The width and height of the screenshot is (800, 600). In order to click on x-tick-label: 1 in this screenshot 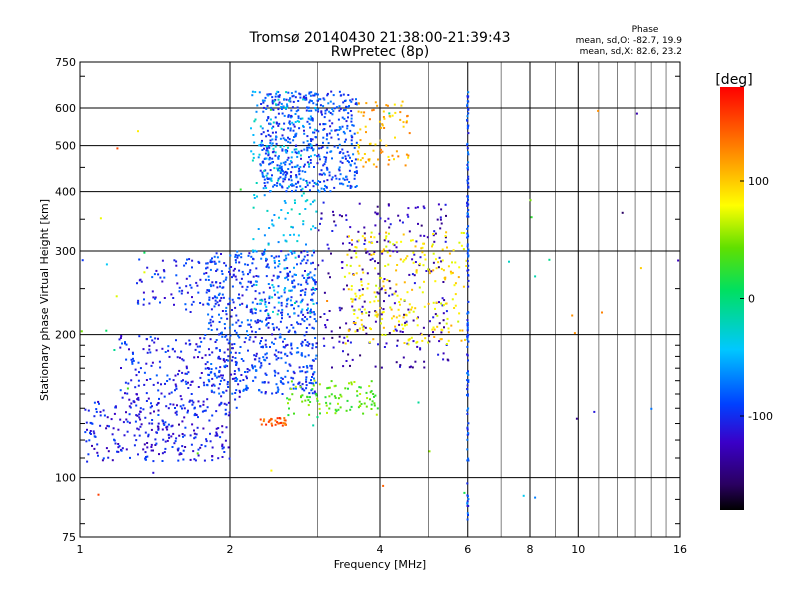, I will do `click(80, 549)`.